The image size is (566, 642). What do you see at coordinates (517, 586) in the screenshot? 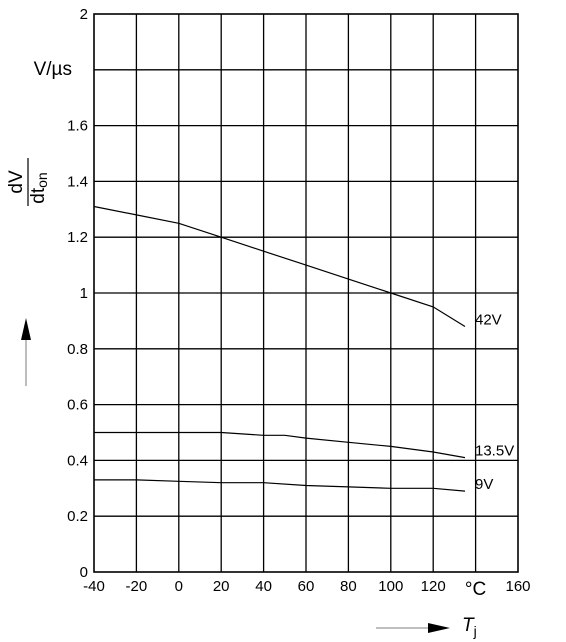
I see `x-tick-label: 160` at bounding box center [517, 586].